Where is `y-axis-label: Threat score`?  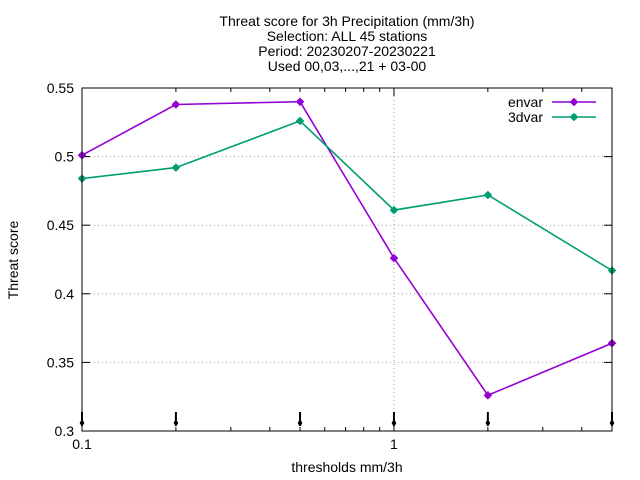 y-axis-label: Threat score is located at coordinates (13, 259).